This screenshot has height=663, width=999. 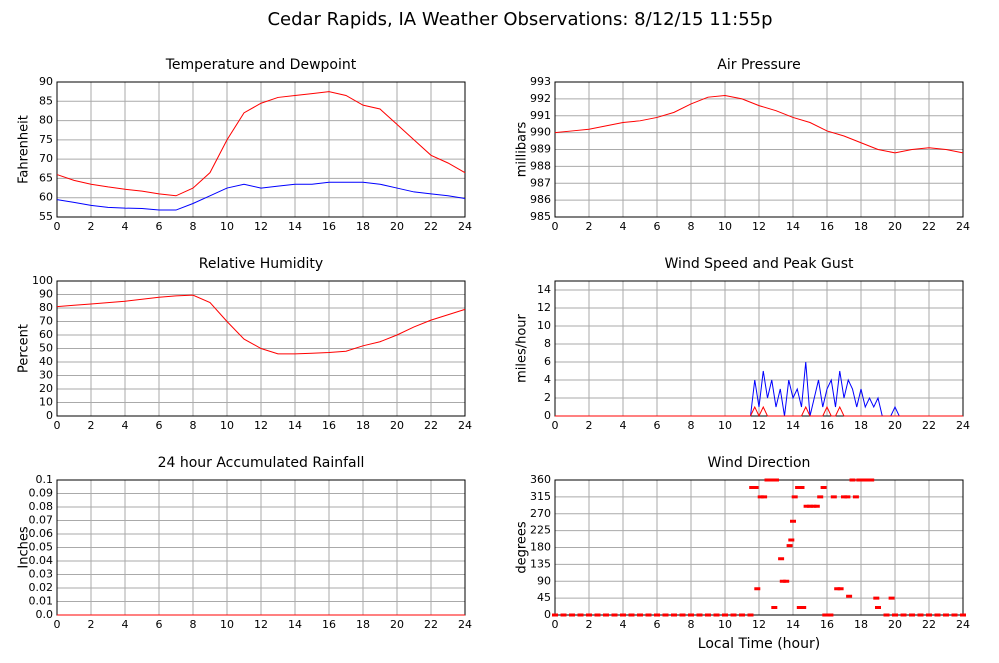 What do you see at coordinates (46, 402) in the screenshot?
I see `y-tick-label: 10` at bounding box center [46, 402].